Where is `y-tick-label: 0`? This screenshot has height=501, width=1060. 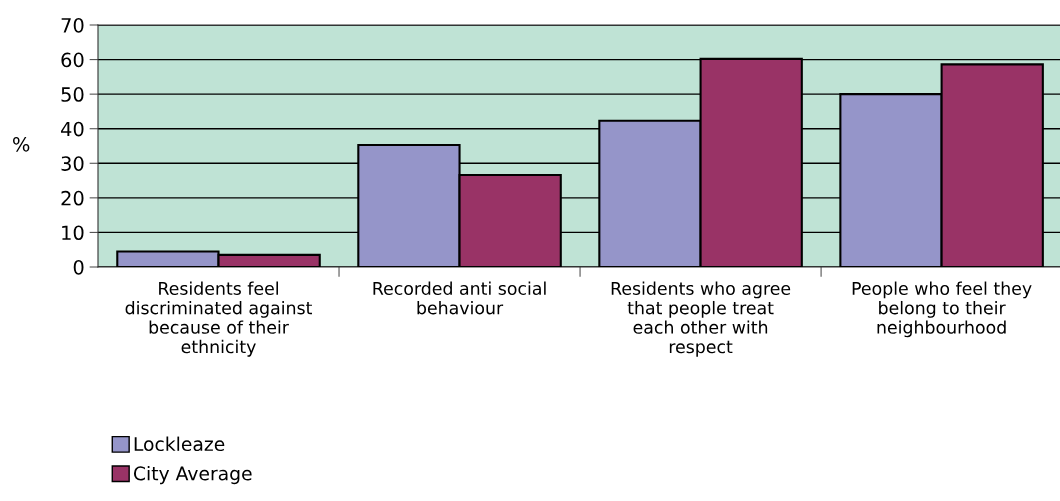
y-tick-label: 0 is located at coordinates (78, 267).